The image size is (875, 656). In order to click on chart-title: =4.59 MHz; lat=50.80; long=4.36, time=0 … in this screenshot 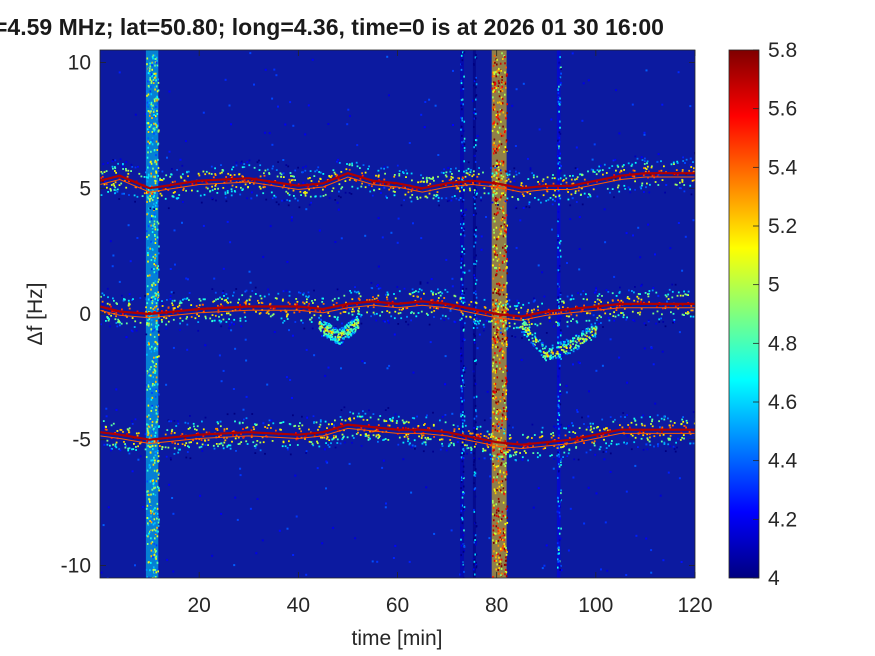, I will do `click(332, 27)`.